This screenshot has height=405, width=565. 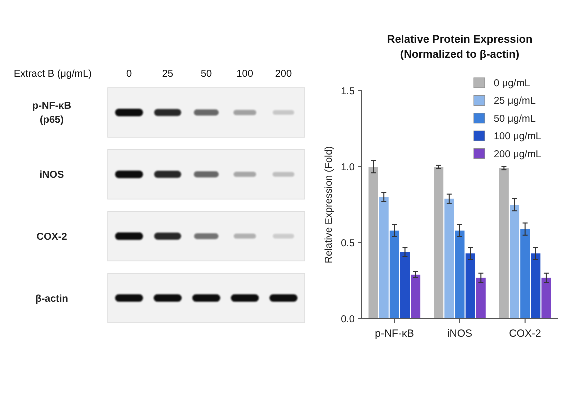 What do you see at coordinates (348, 168) in the screenshot?
I see `y-tick-label: 1.0` at bounding box center [348, 168].